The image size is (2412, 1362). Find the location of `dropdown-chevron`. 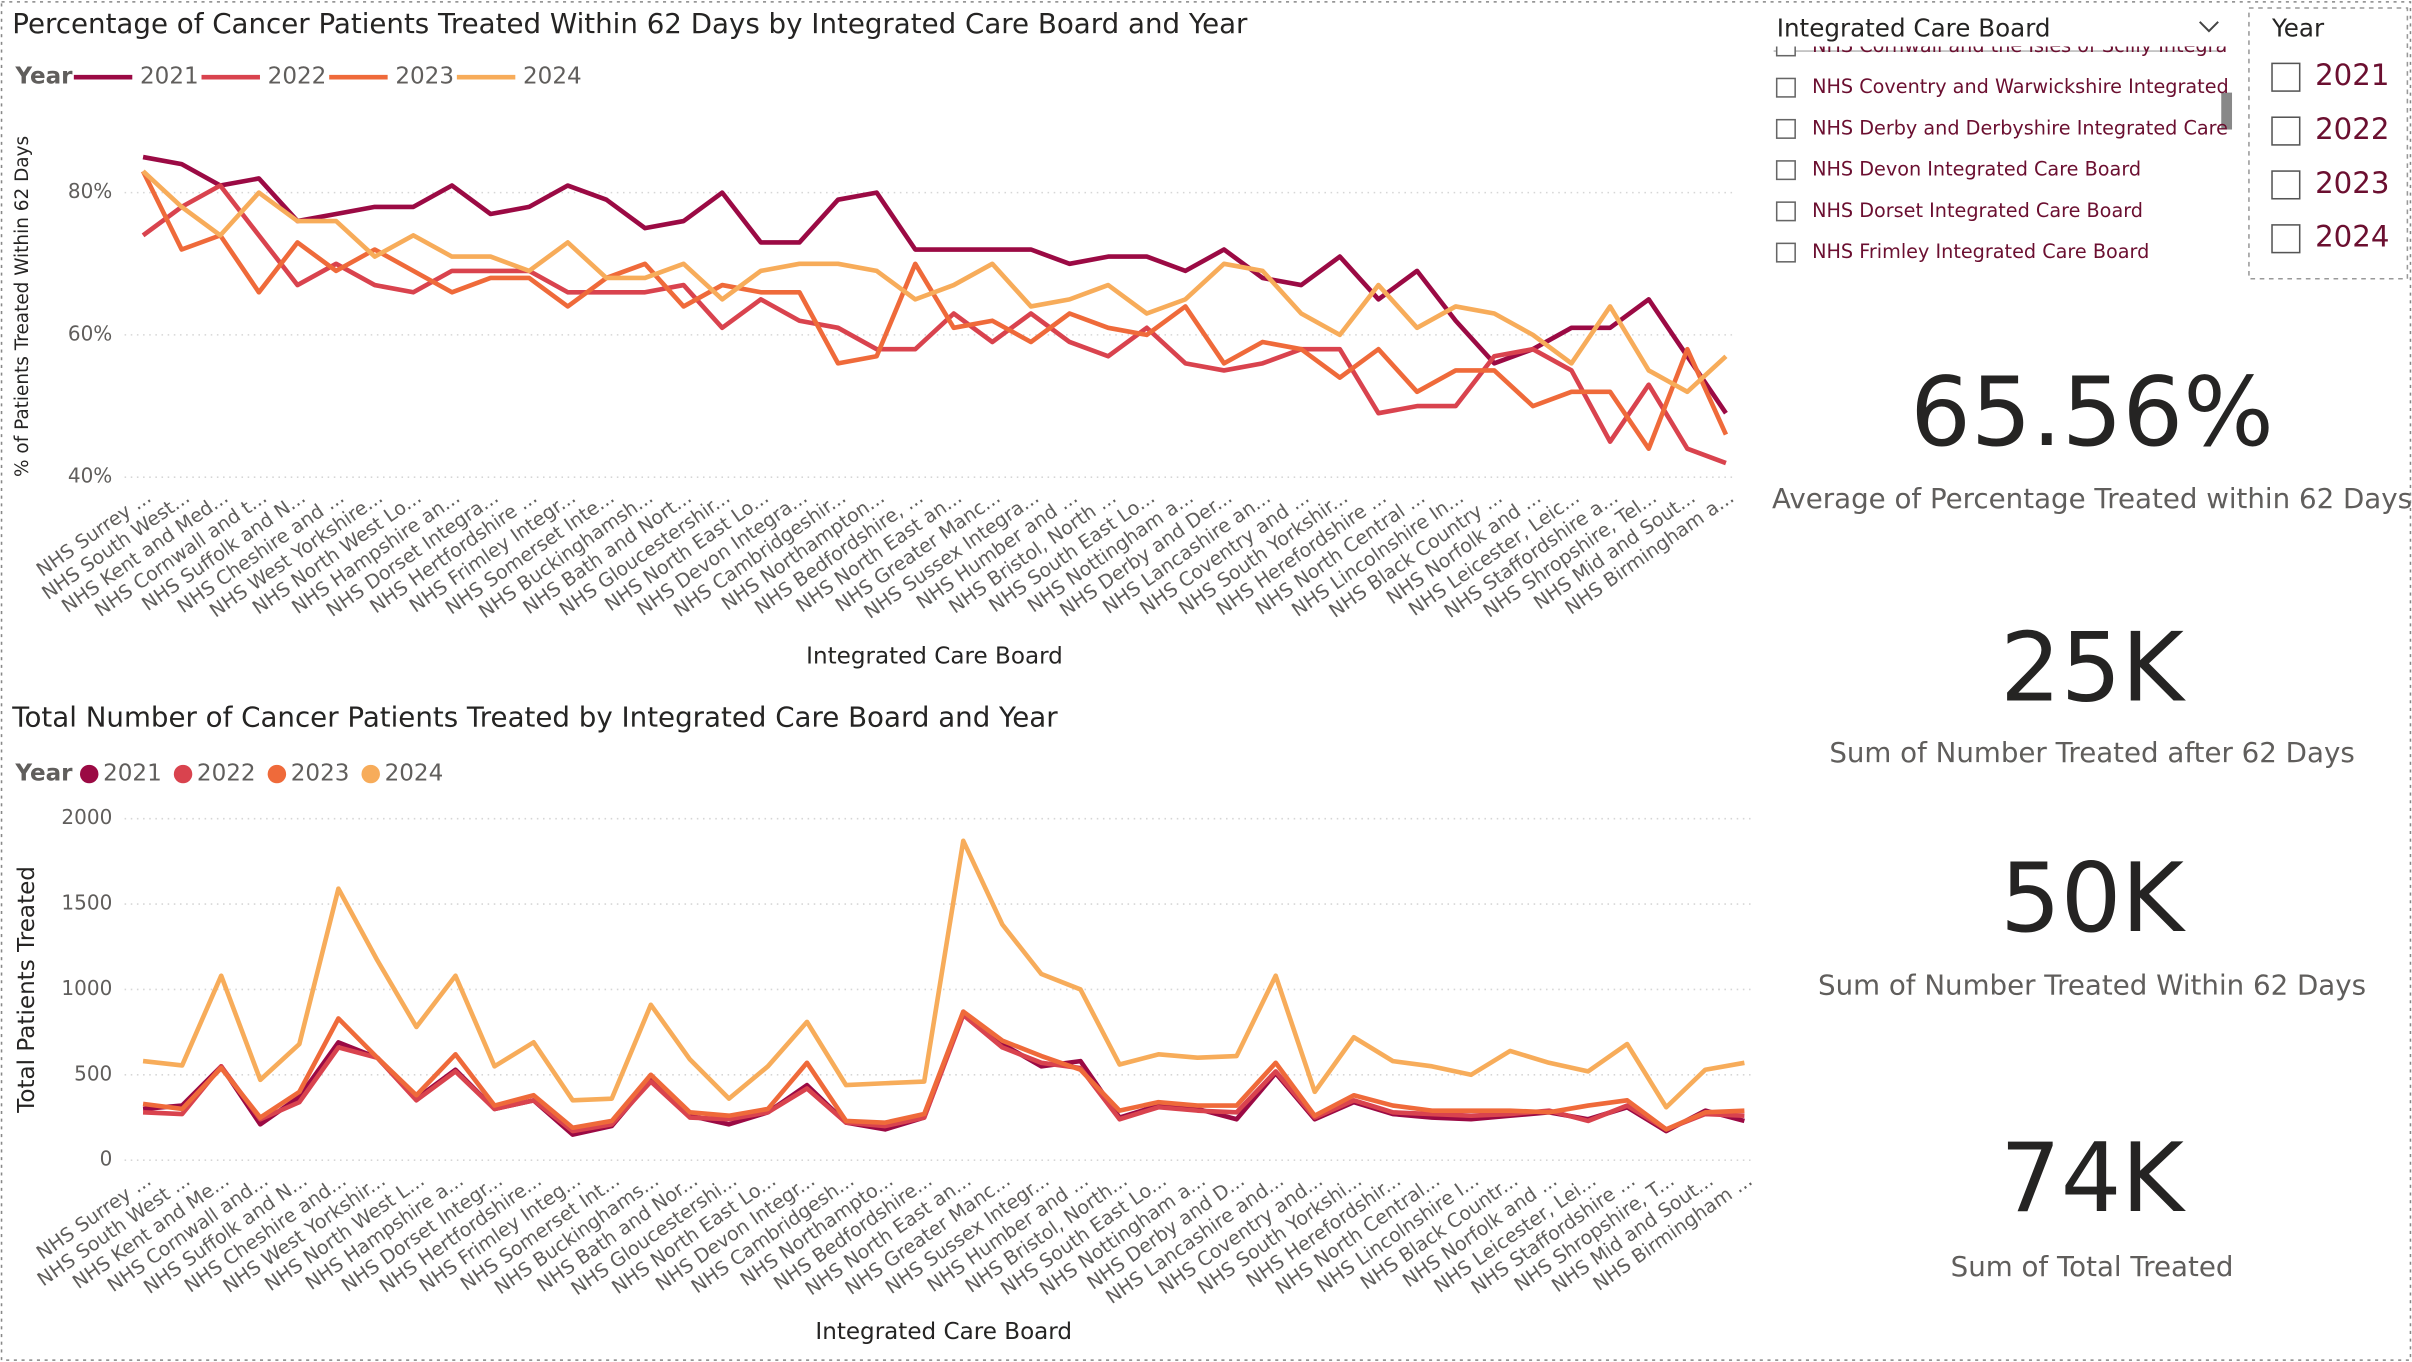

dropdown-chevron is located at coordinates (2209, 27).